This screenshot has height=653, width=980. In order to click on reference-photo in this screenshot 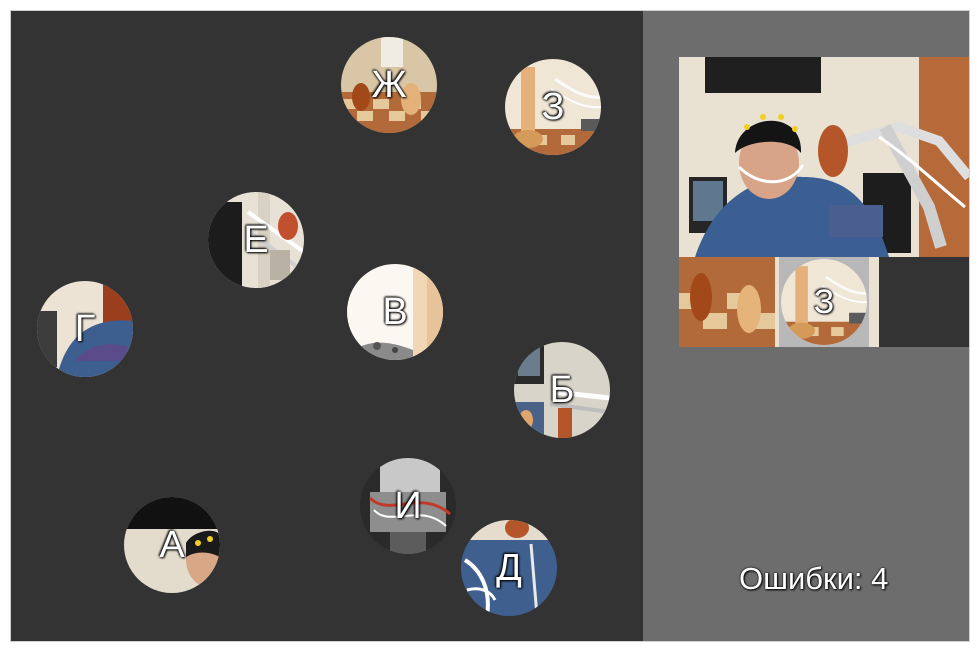, I will do `click(824, 202)`.